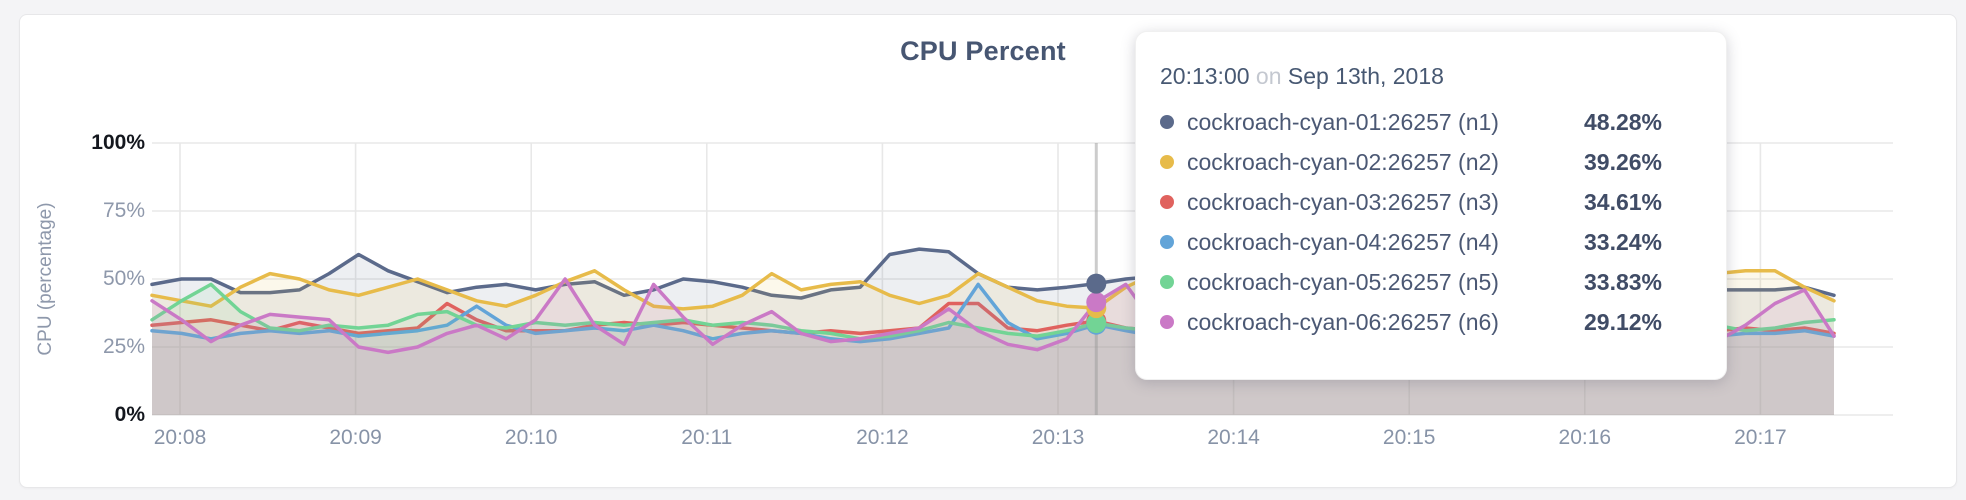  Describe the element at coordinates (1585, 437) in the screenshot. I see `x-tick-label: 20:16` at that location.